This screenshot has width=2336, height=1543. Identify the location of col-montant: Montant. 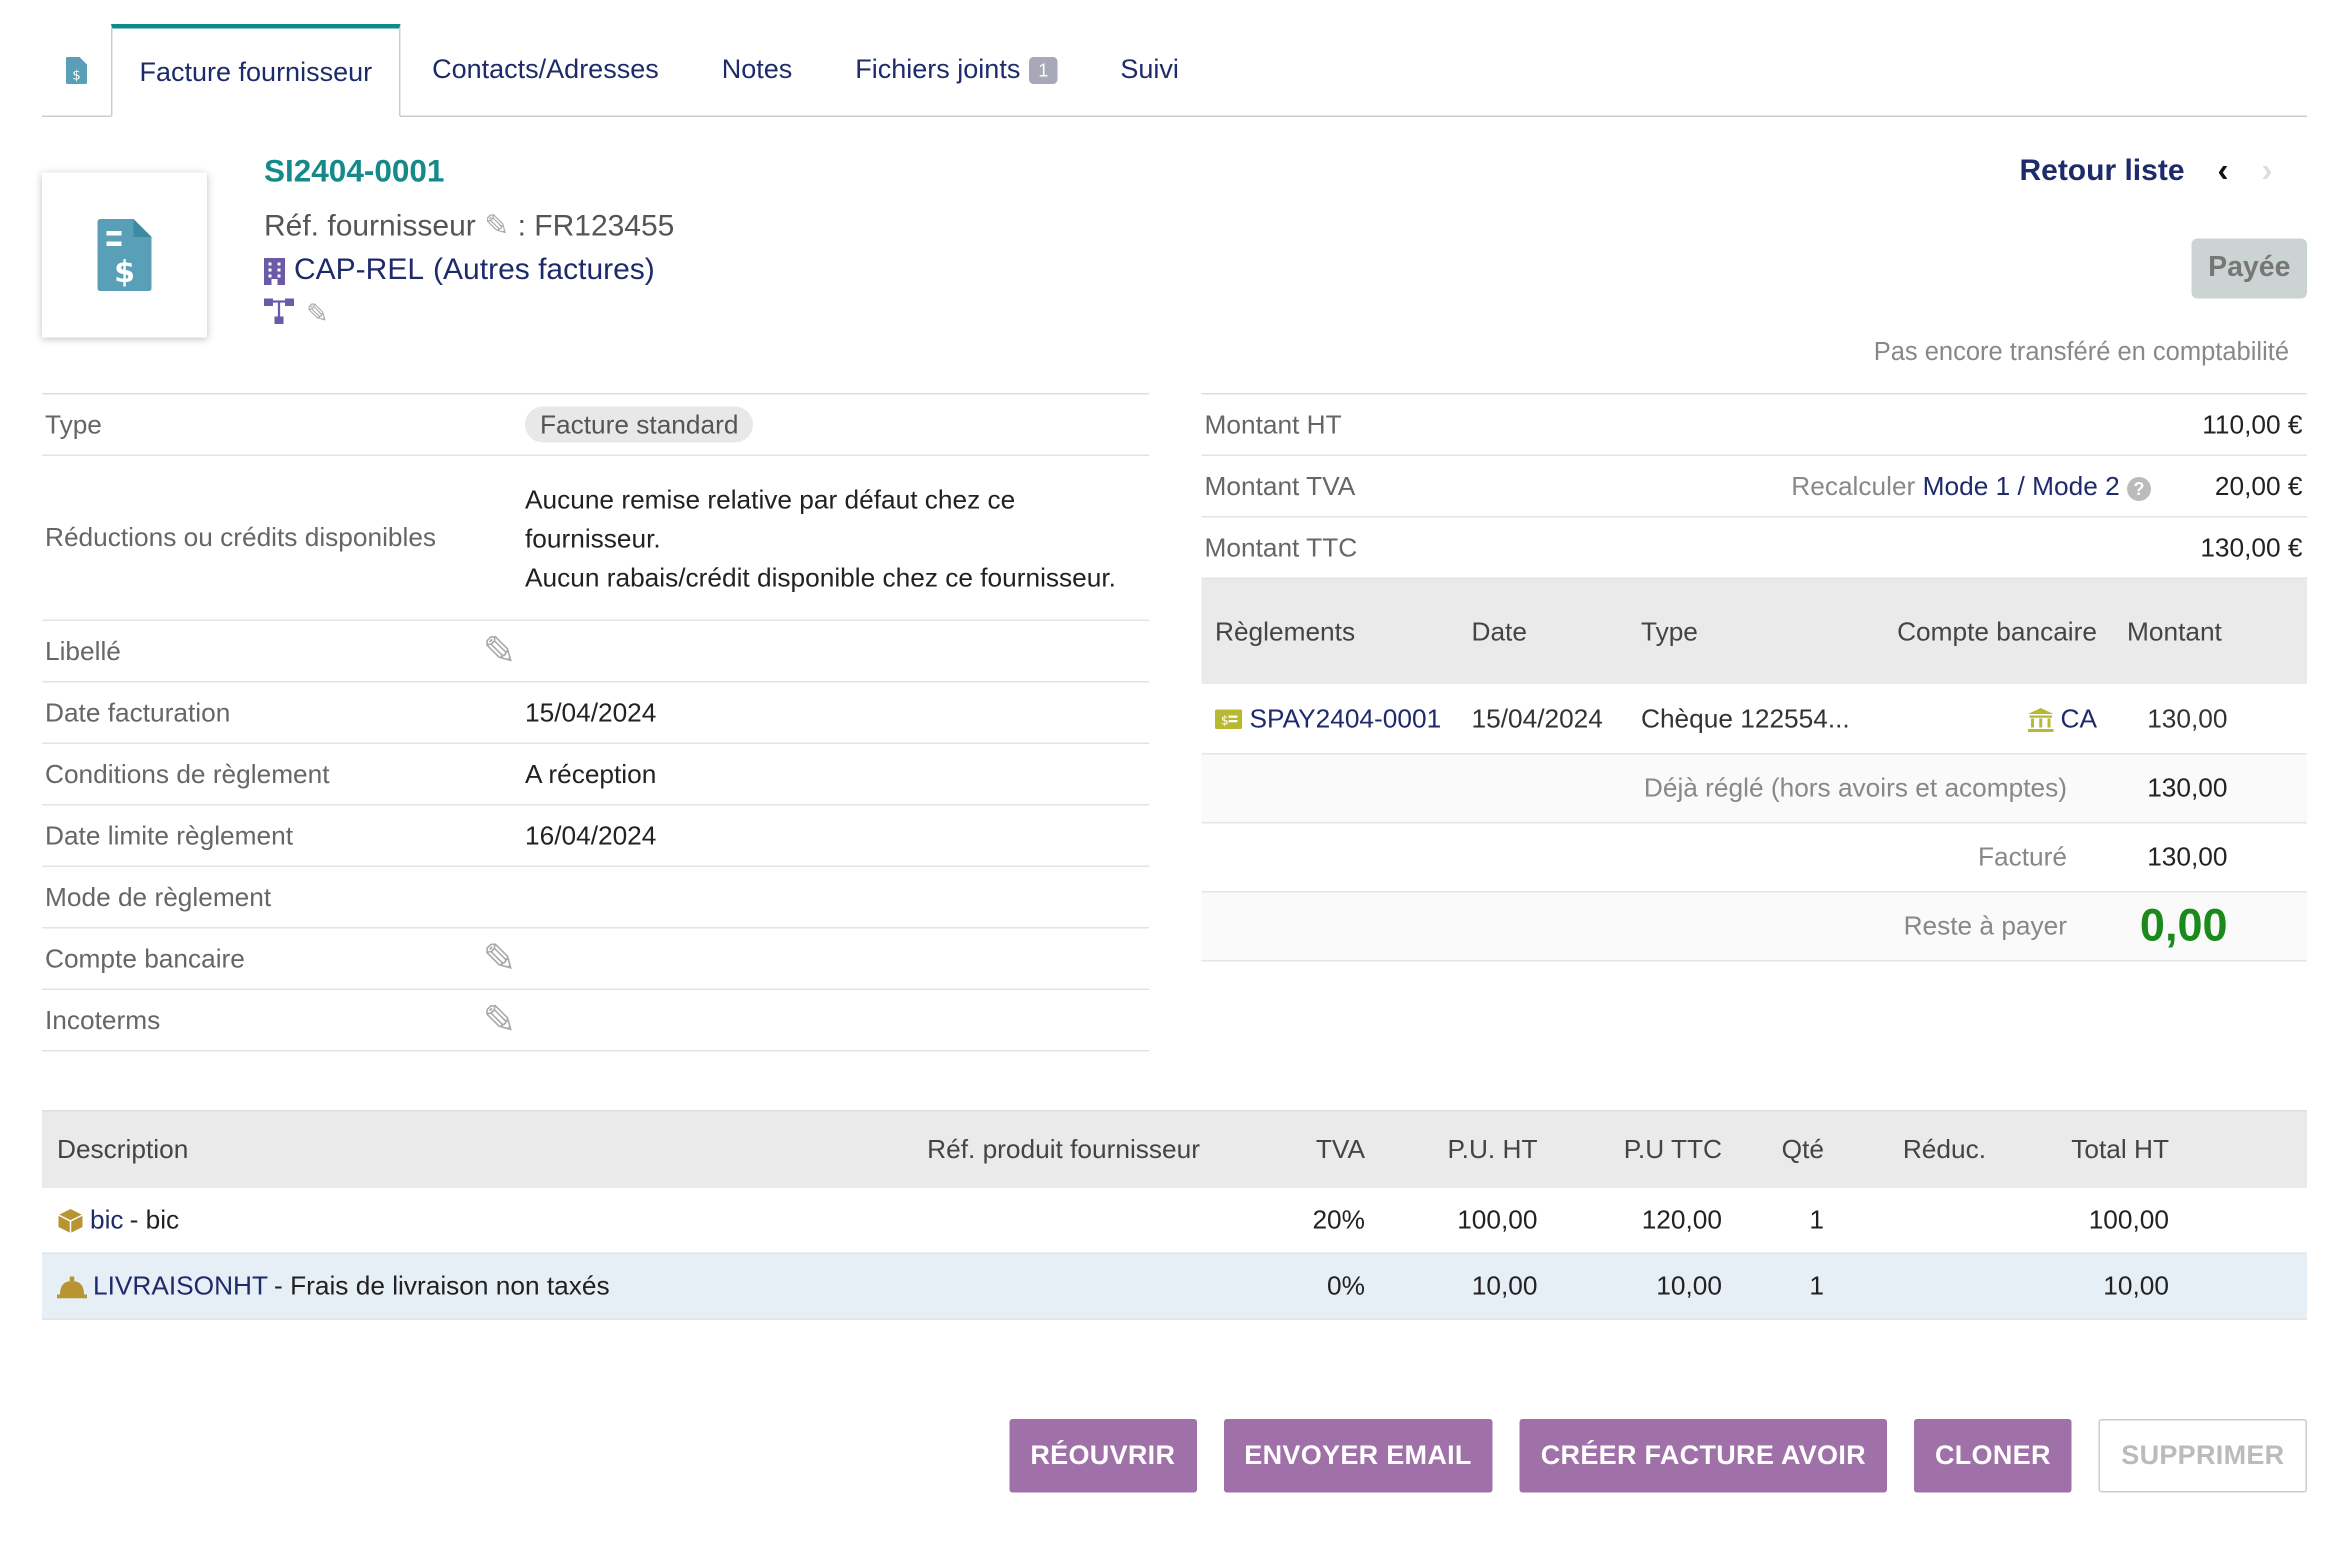
(2174, 630).